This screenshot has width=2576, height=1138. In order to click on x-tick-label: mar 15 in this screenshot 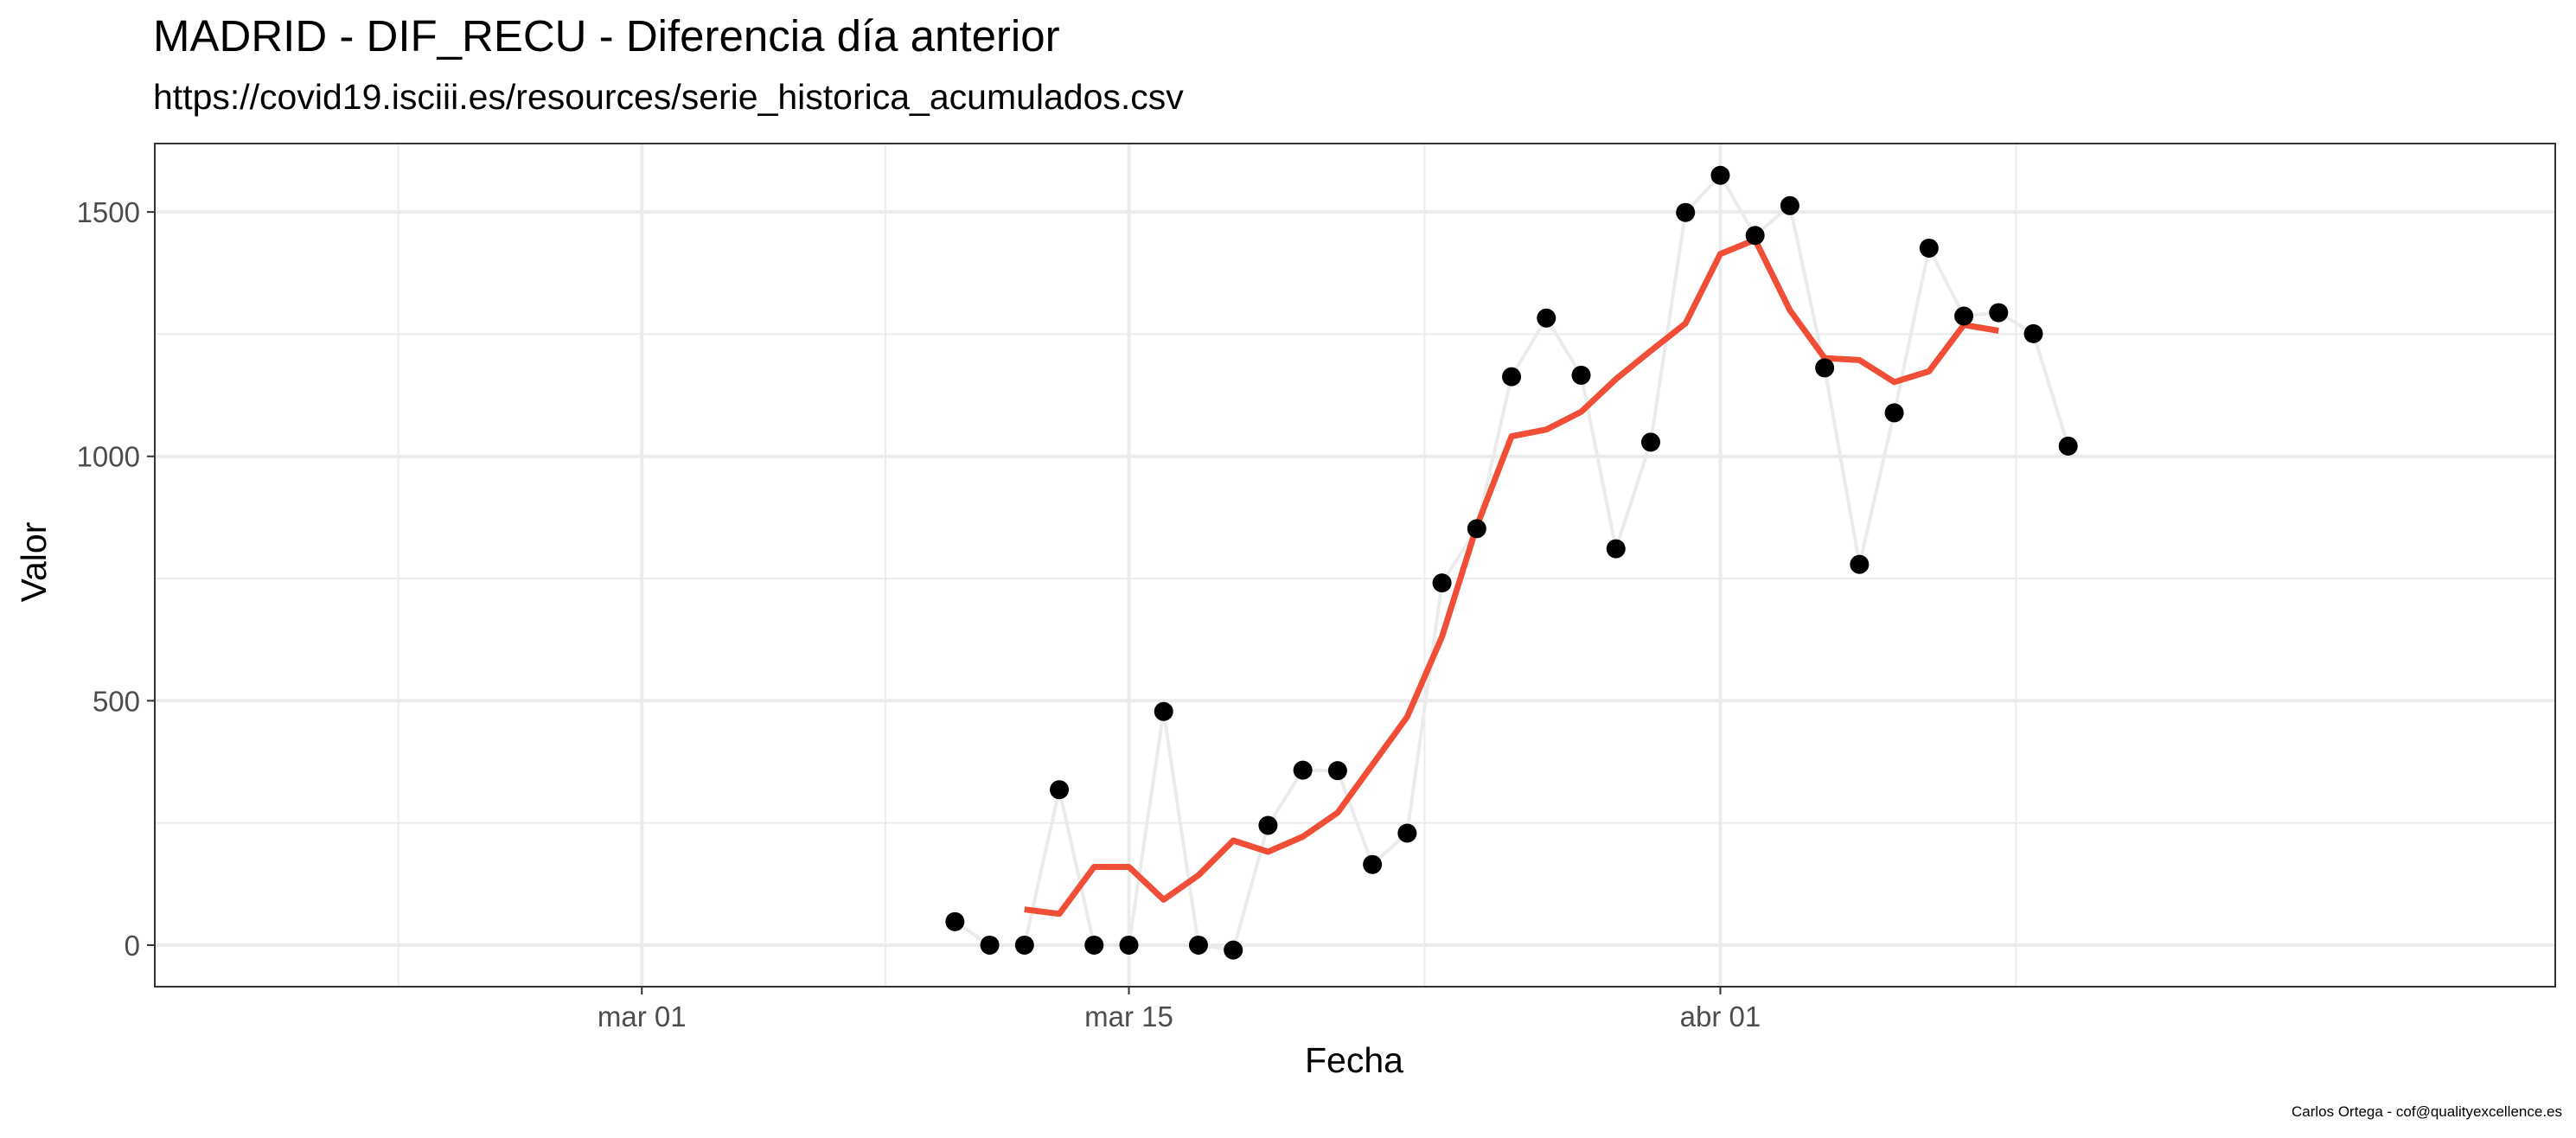, I will do `click(1128, 1017)`.